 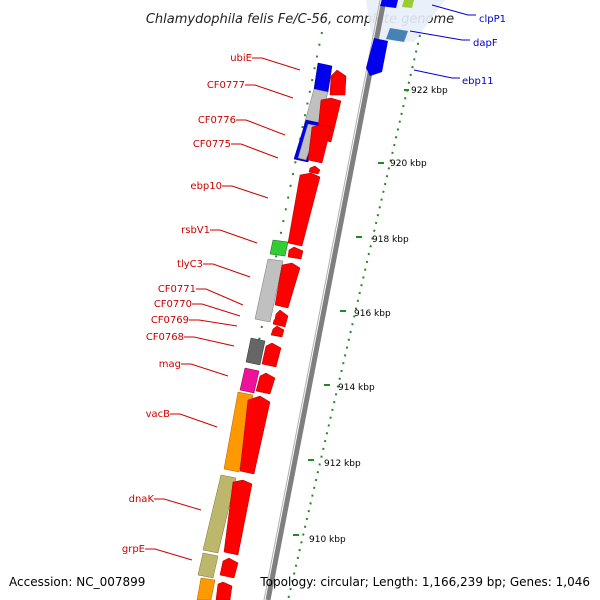 I want to click on gene-dapf-block, so click(x=397, y=35).